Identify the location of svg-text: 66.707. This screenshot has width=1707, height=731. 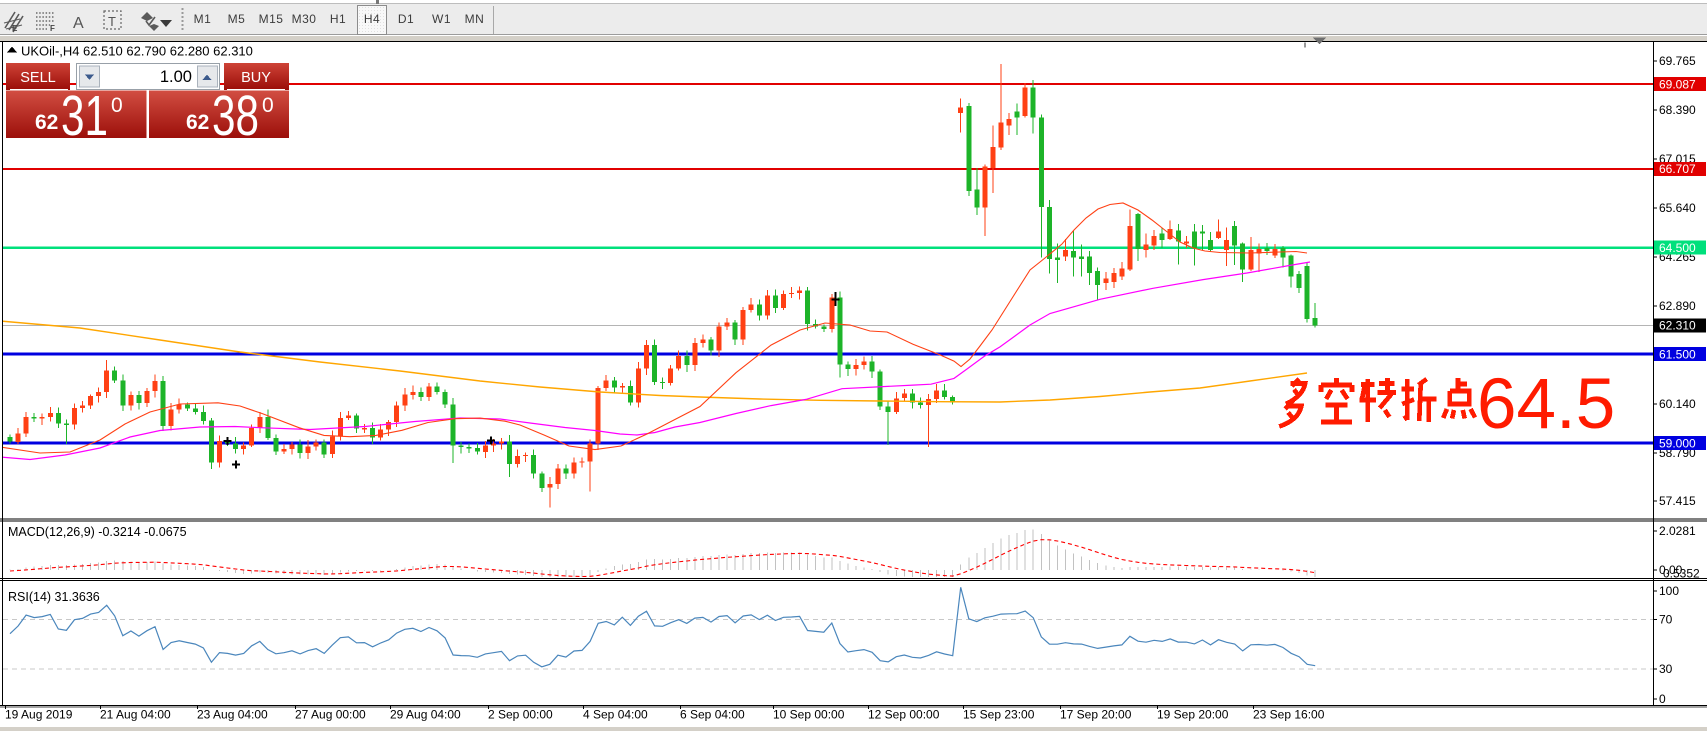
(1677, 169).